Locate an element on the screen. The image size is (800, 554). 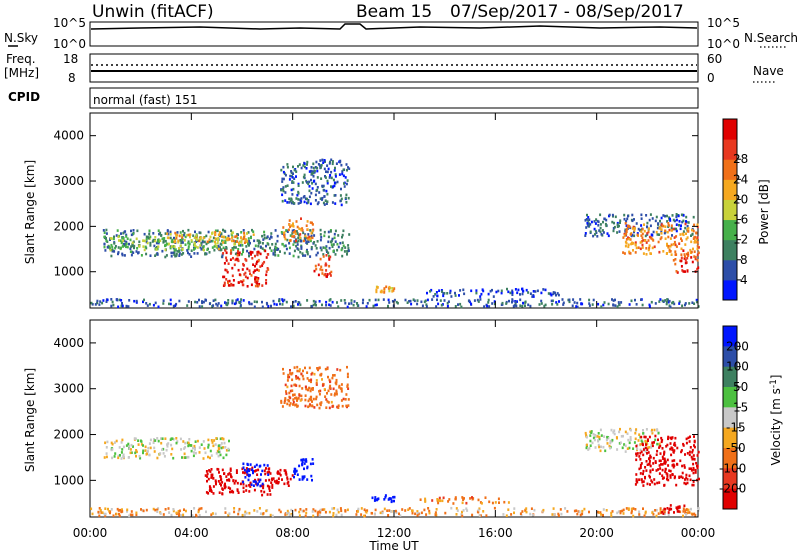
velocity-y-label: Slant Range [km] is located at coordinates (30, 420).